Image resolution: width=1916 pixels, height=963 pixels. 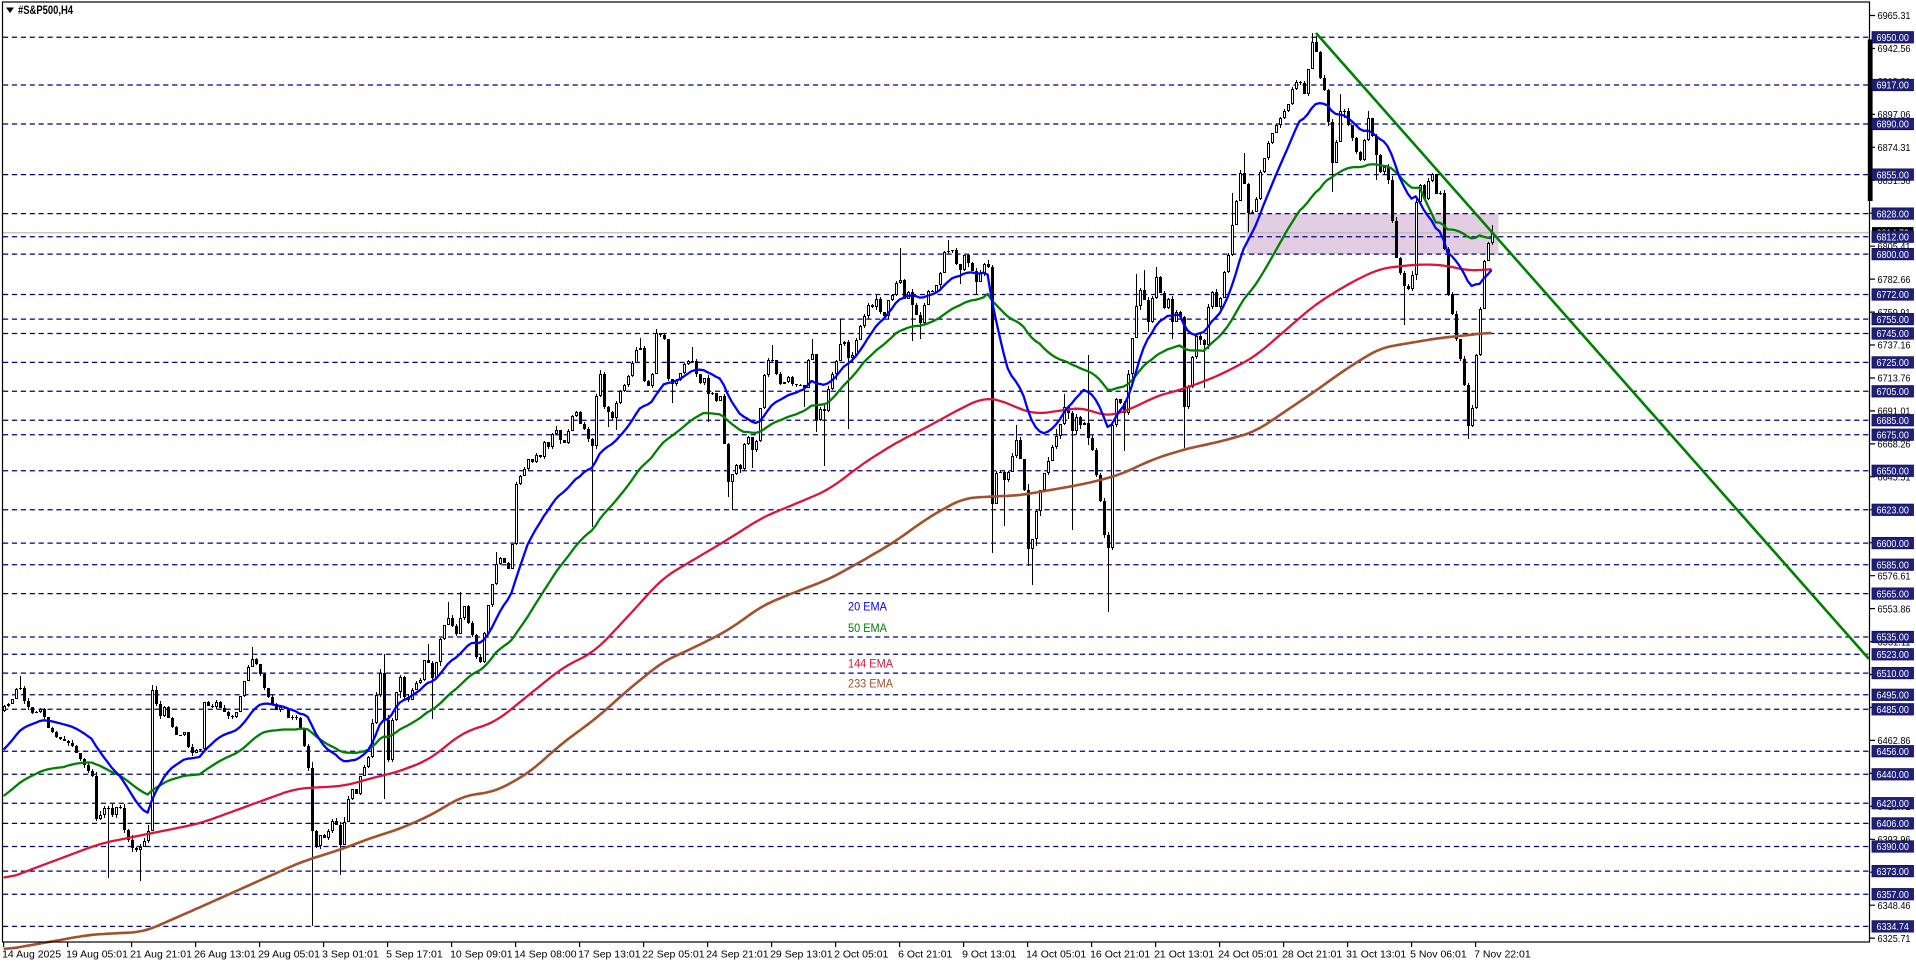 I want to click on svg-text: 6334.74, so click(x=1892, y=927).